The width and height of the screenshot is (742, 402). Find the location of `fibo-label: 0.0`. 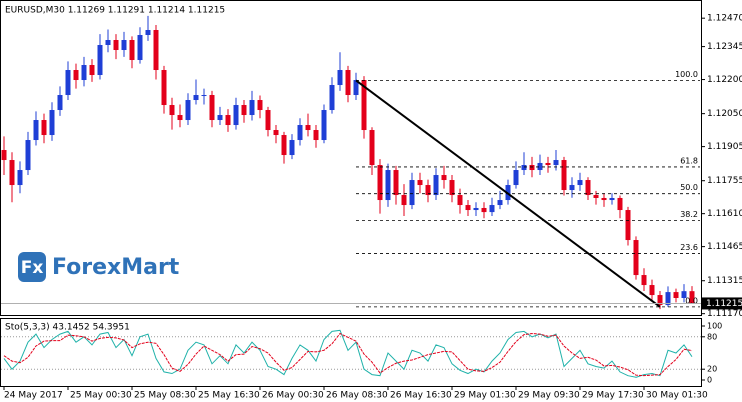

fibo-label: 0.0 is located at coordinates (691, 300).